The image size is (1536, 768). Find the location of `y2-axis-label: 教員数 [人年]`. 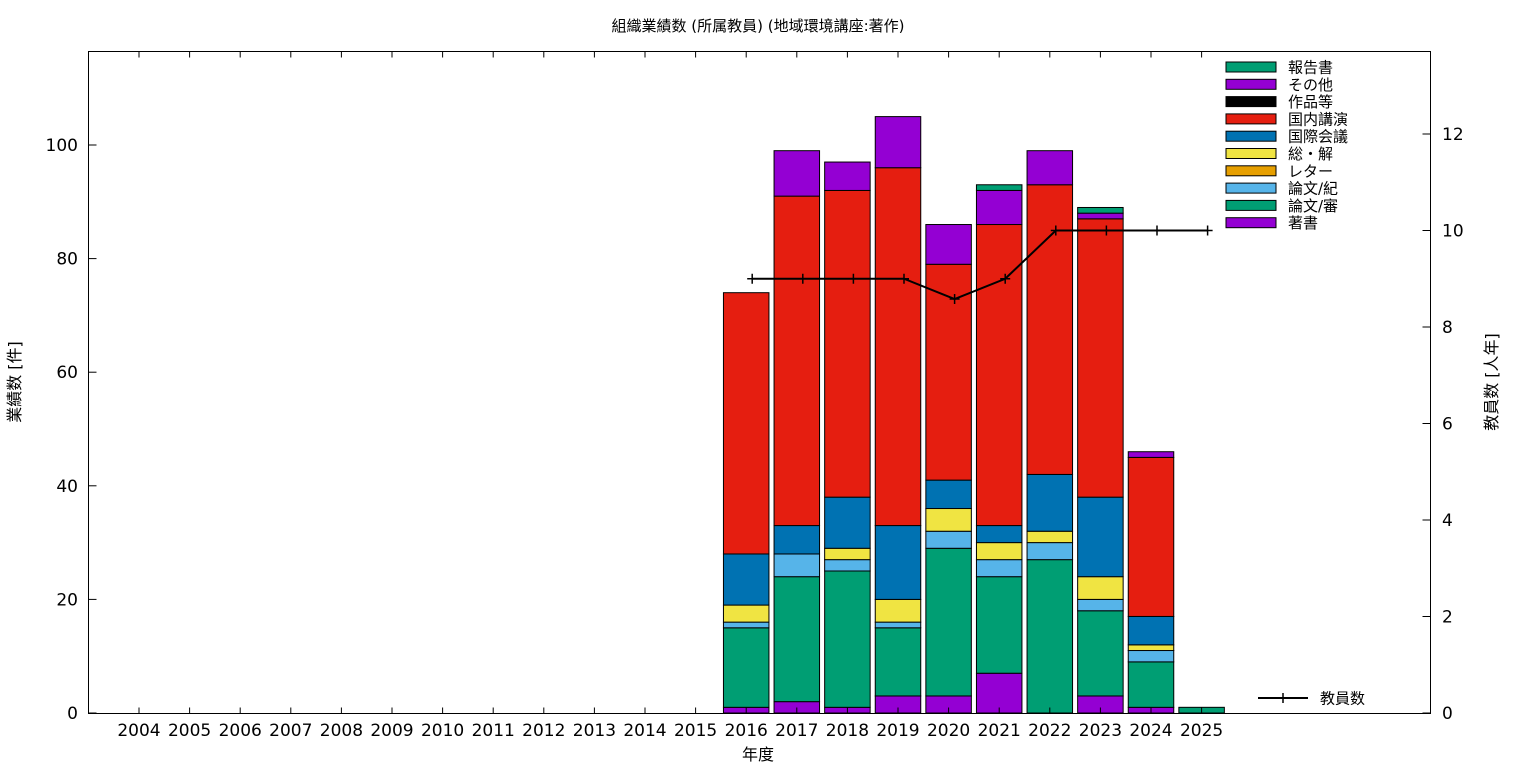

y2-axis-label: 教員数 [人年] is located at coordinates (1491, 382).